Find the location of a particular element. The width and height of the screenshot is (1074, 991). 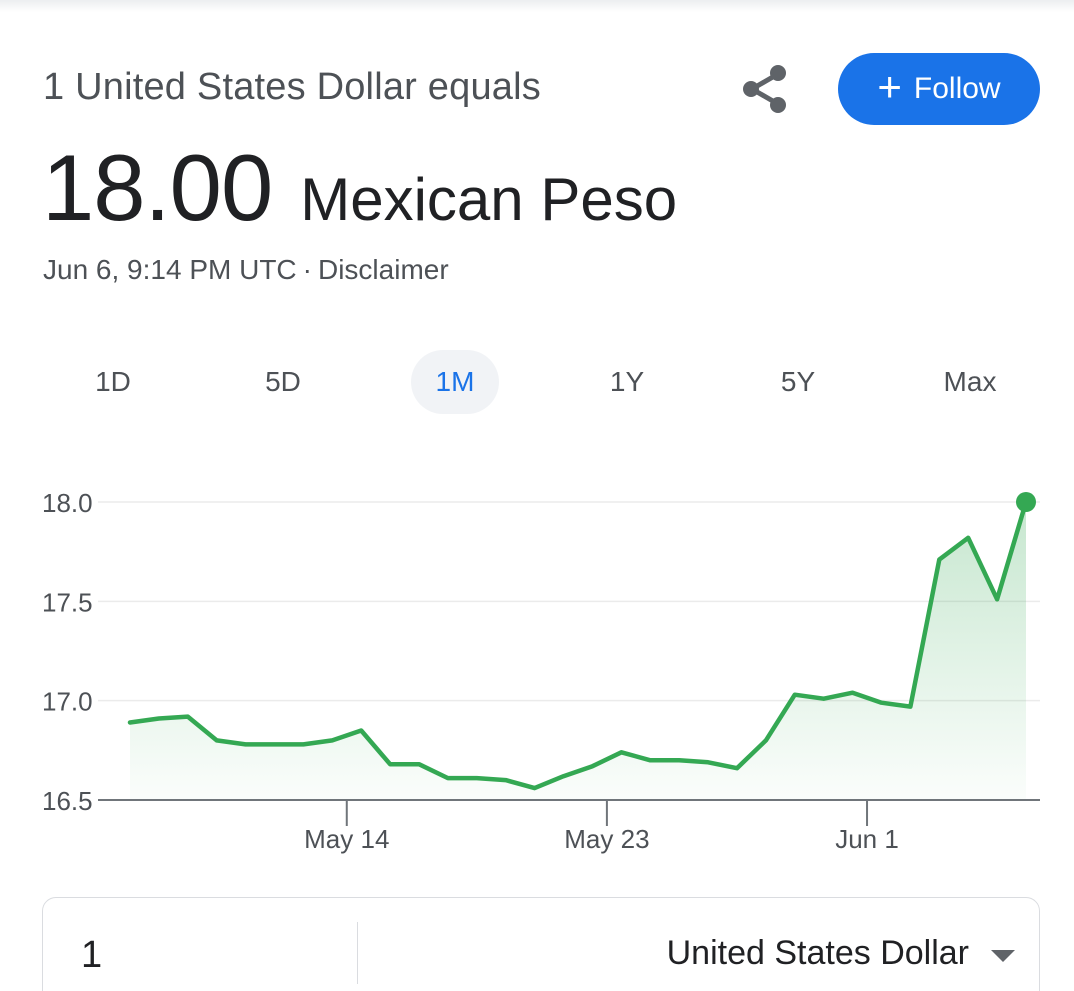

follow-label: Follow is located at coordinates (957, 88).